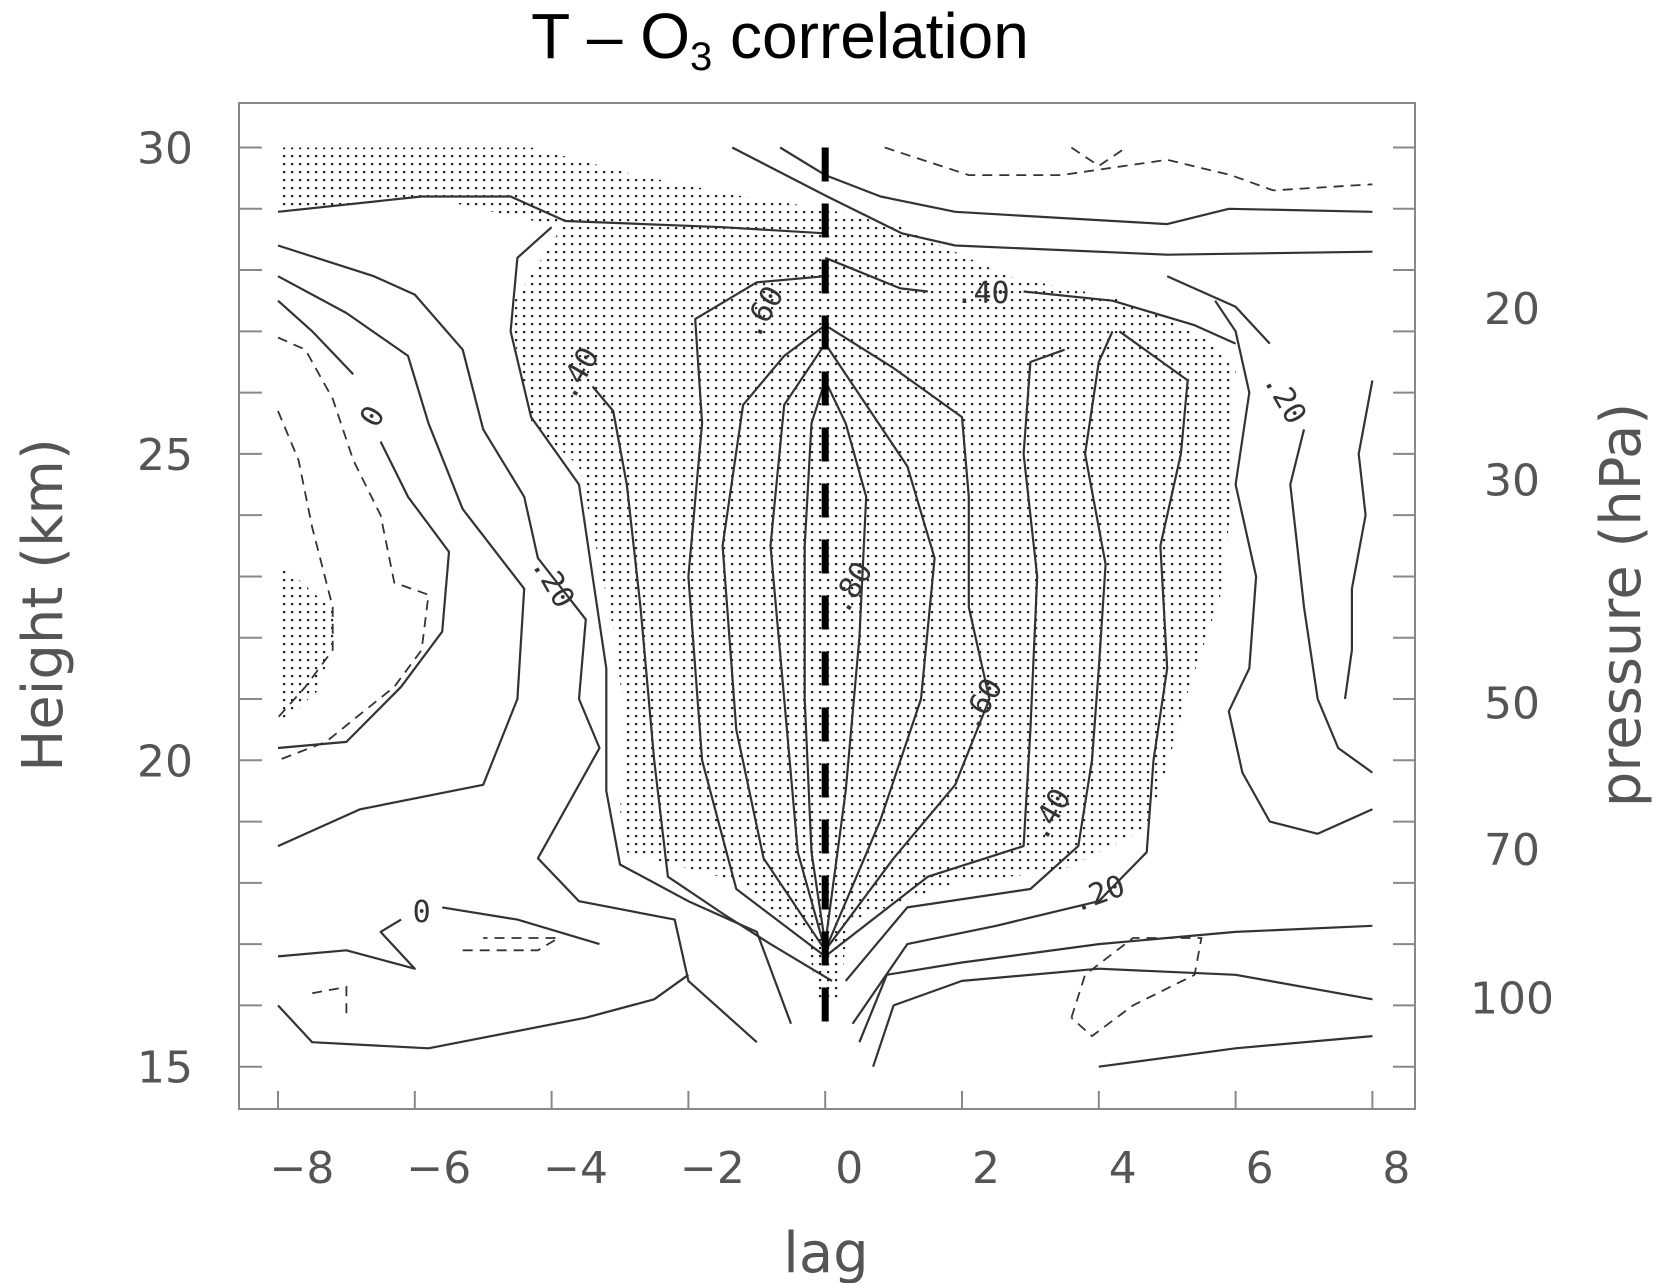 The image size is (1659, 1283). I want to click on contour-label: .40, so click(982, 293).